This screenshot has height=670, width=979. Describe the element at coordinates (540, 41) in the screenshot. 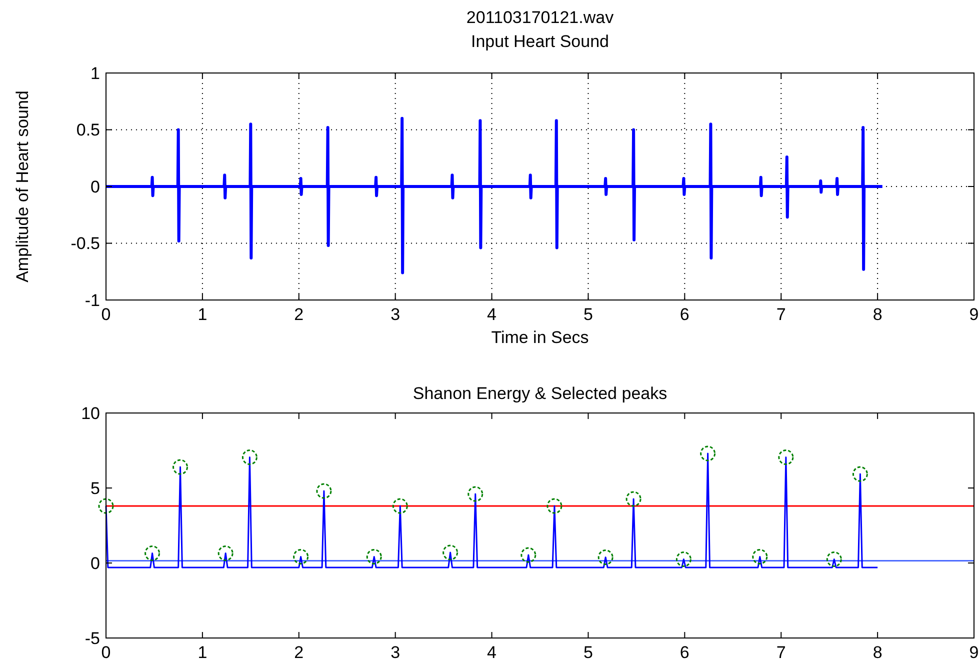

I see `chart-subtitle: Input Heart Sound` at that location.